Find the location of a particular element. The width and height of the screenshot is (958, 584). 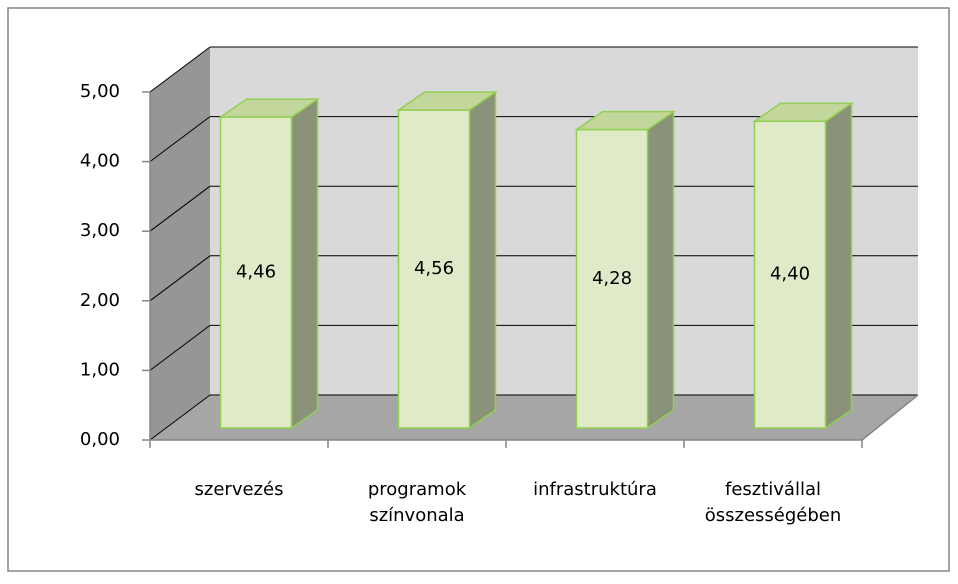

y-tick-label: 2,00 is located at coordinates (100, 300).